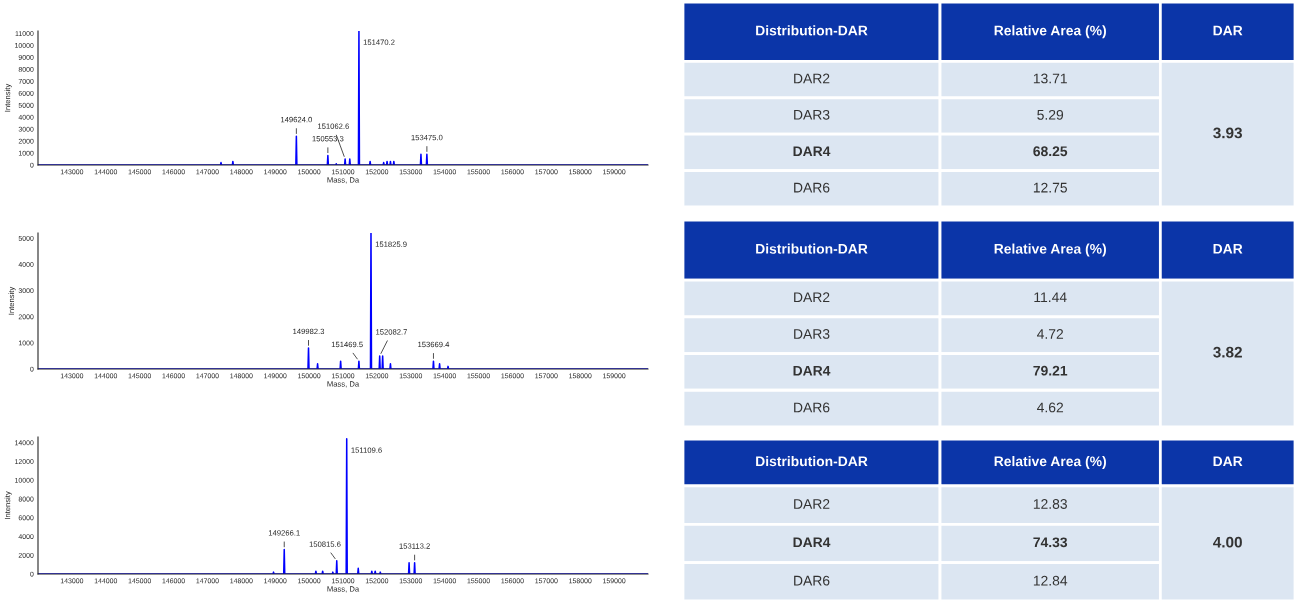  What do you see at coordinates (1050, 580) in the screenshot?
I see `data-label: 12.84` at bounding box center [1050, 580].